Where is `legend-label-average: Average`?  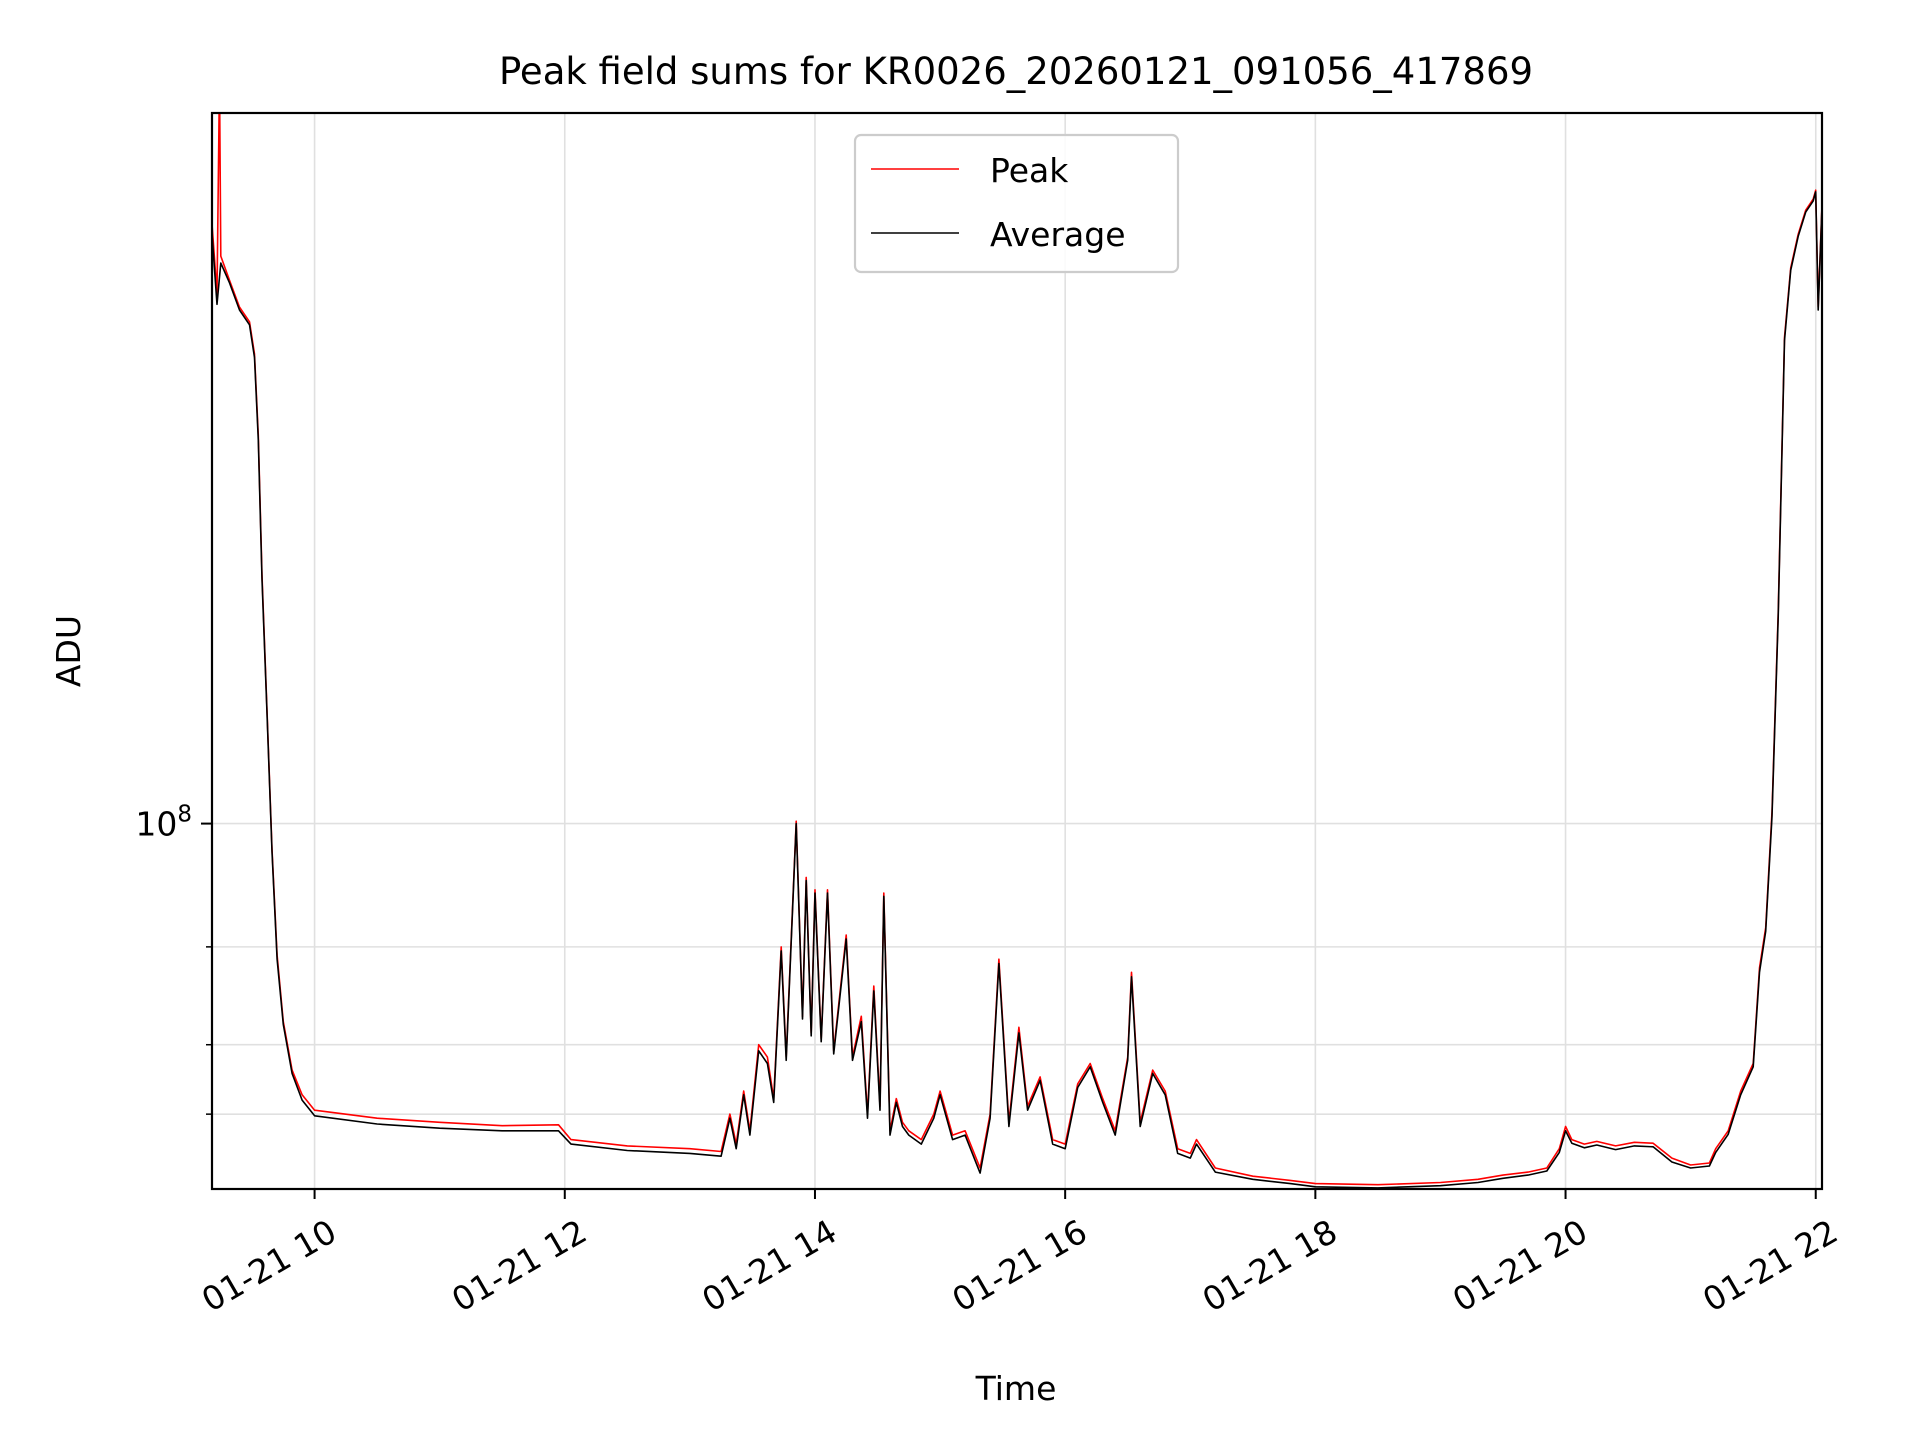 legend-label-average: Average is located at coordinates (1058, 234).